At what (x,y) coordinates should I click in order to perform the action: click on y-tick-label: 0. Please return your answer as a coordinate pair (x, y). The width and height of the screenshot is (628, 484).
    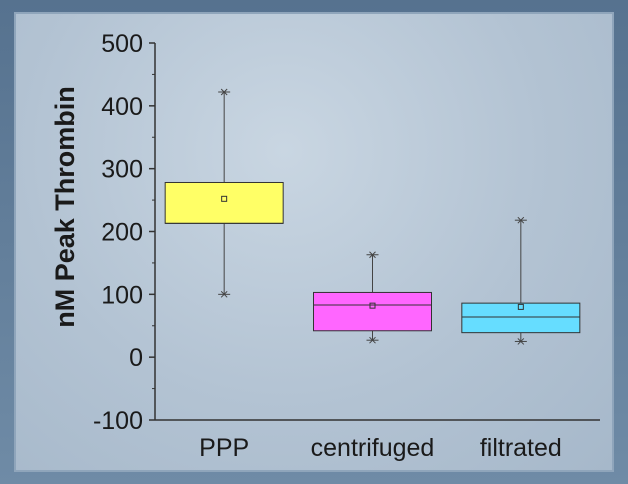
    Looking at the image, I should click on (136, 358).